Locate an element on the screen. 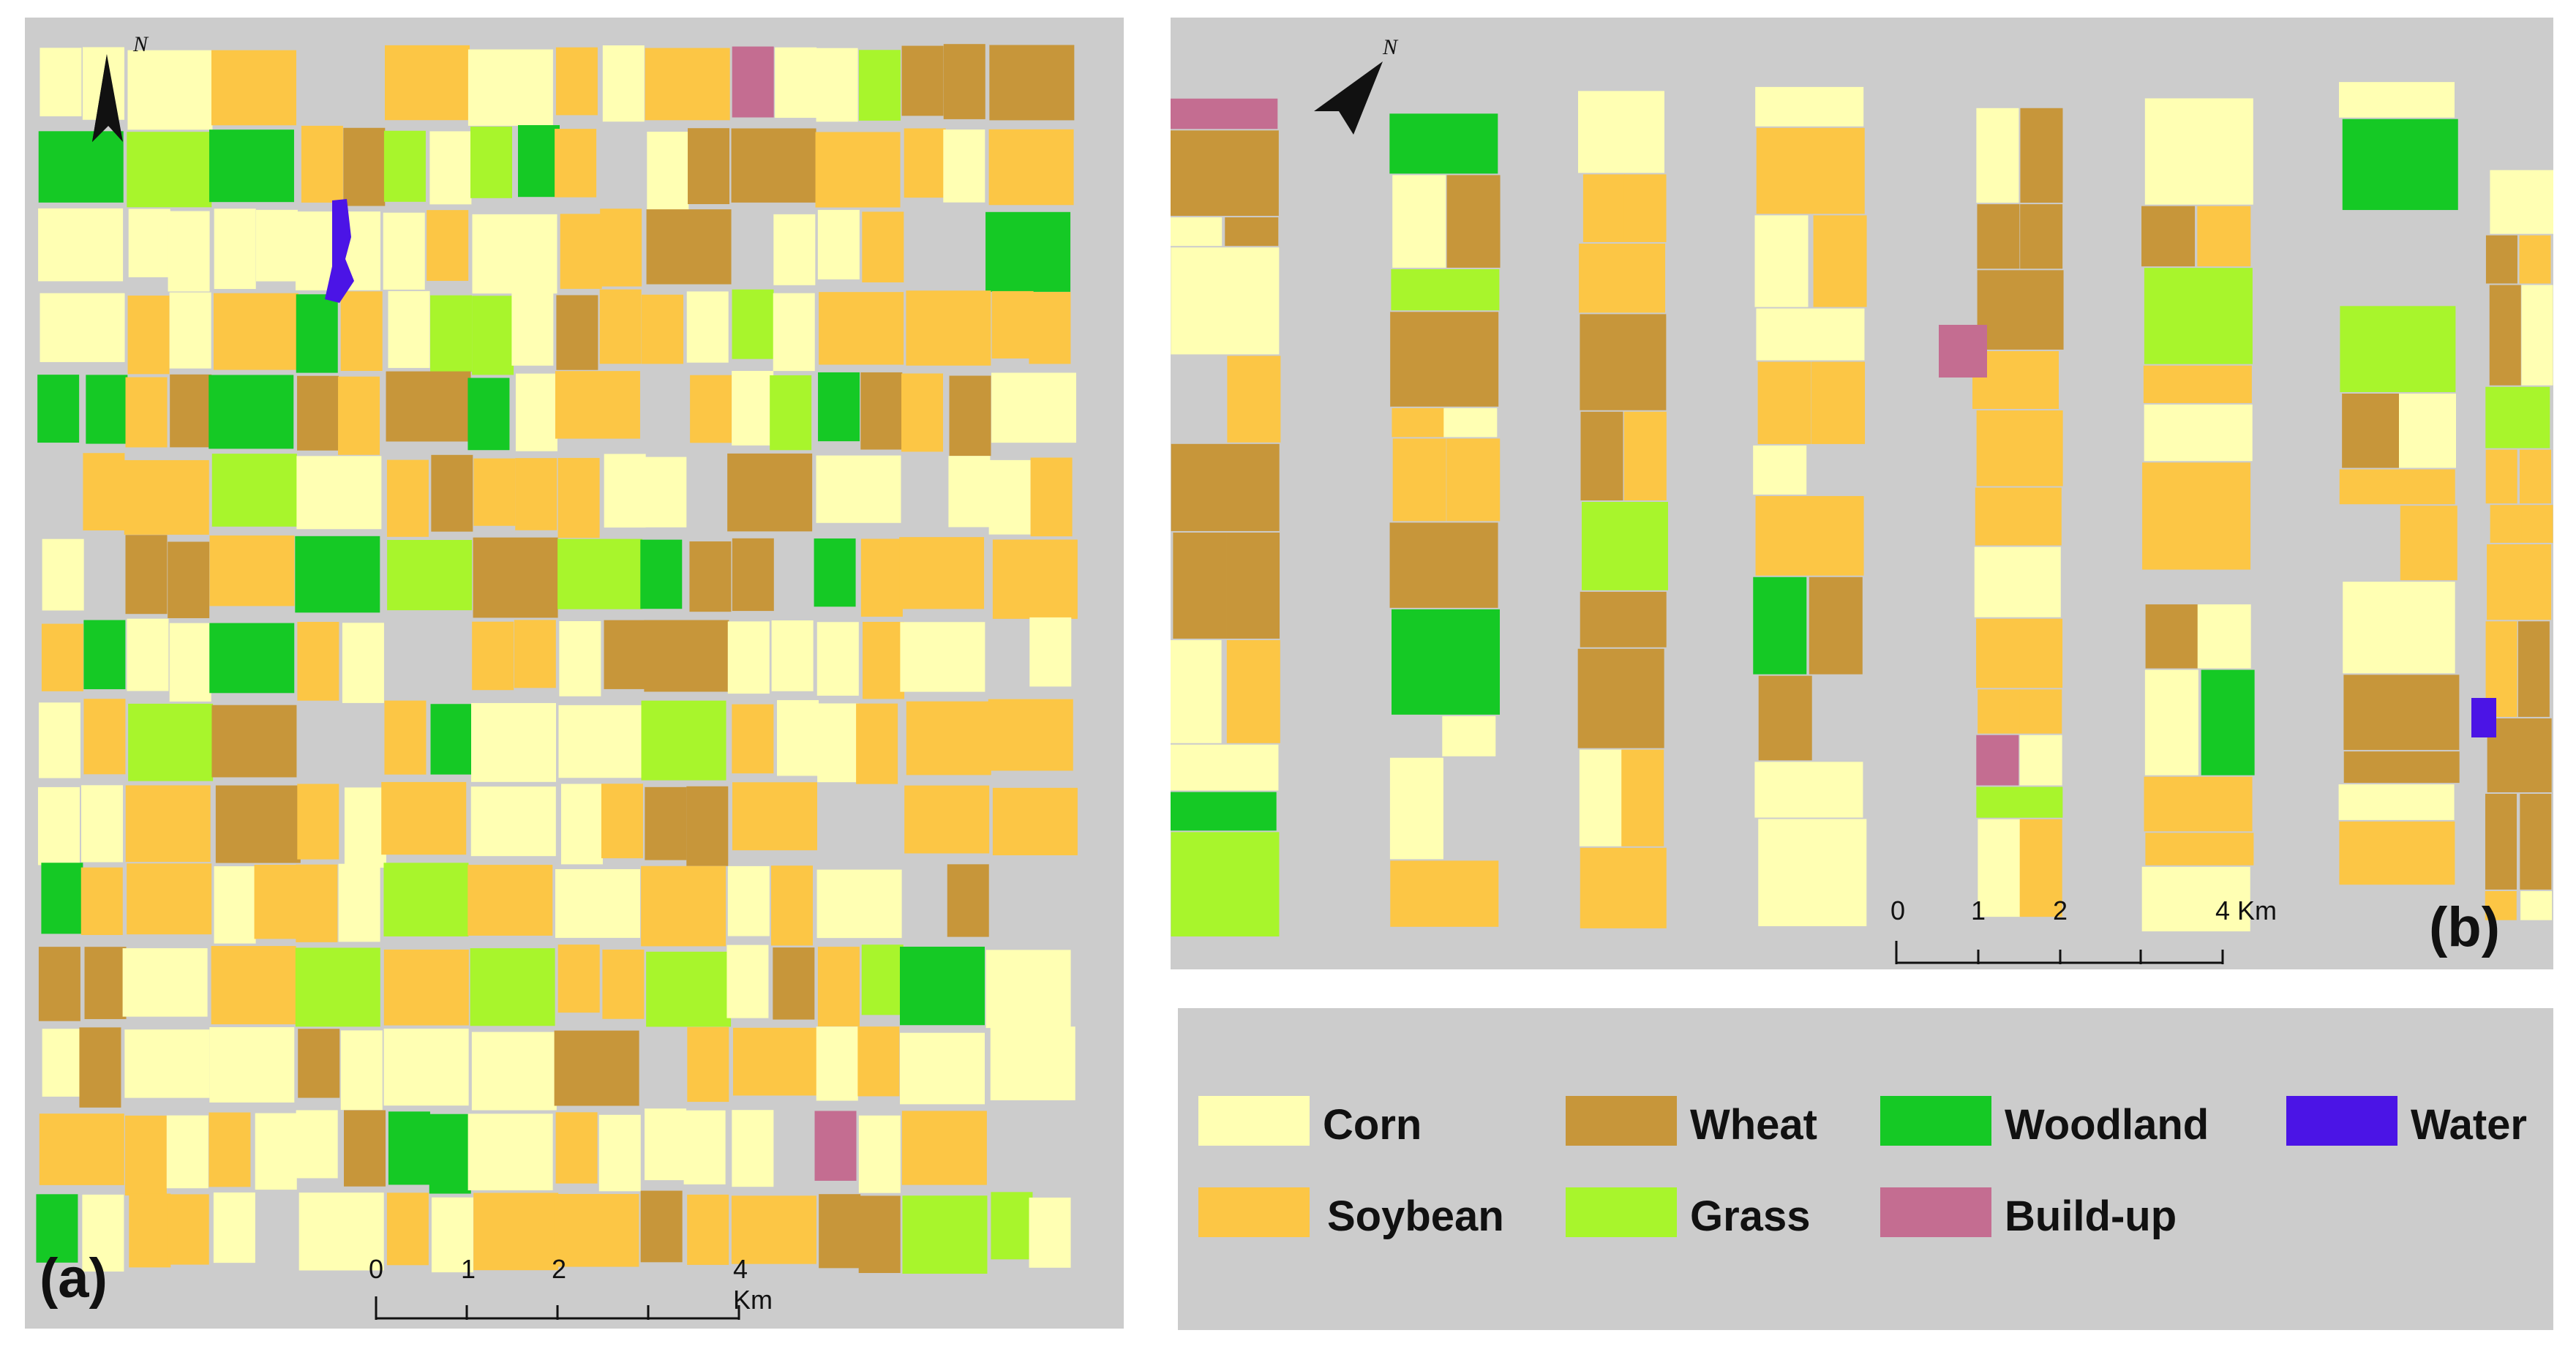 The image size is (2576, 1352). legend-label-buildup: Build-up is located at coordinates (2091, 1216).